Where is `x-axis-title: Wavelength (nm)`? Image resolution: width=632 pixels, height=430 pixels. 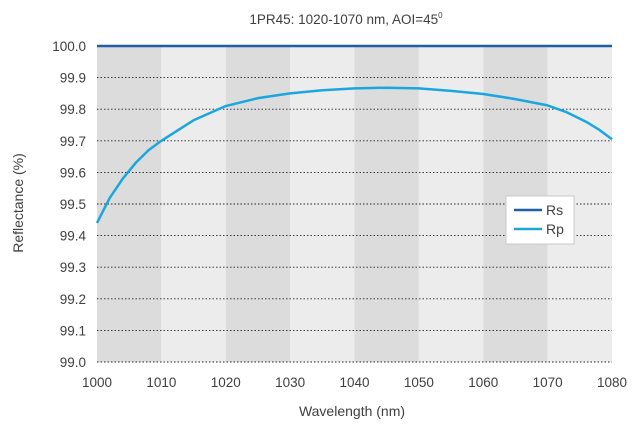
x-axis-title: Wavelength (nm) is located at coordinates (352, 411).